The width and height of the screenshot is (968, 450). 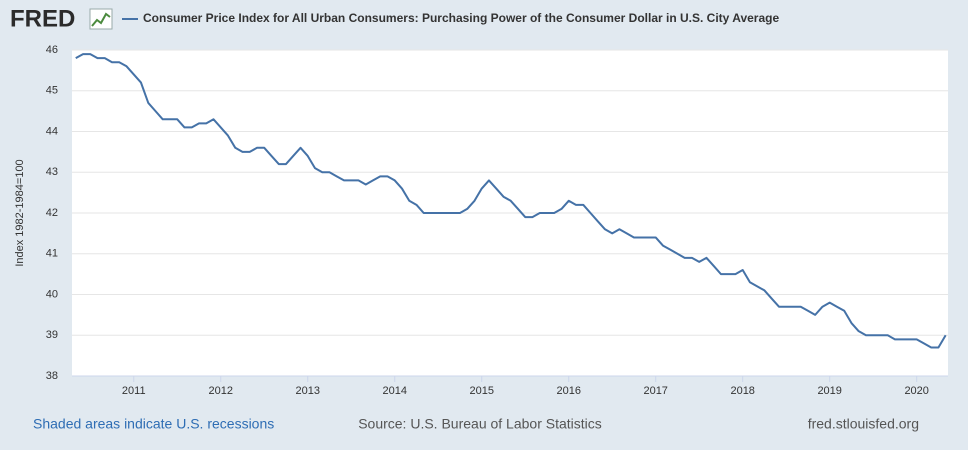 What do you see at coordinates (481, 391) in the screenshot?
I see `x-tick-label: 2015` at bounding box center [481, 391].